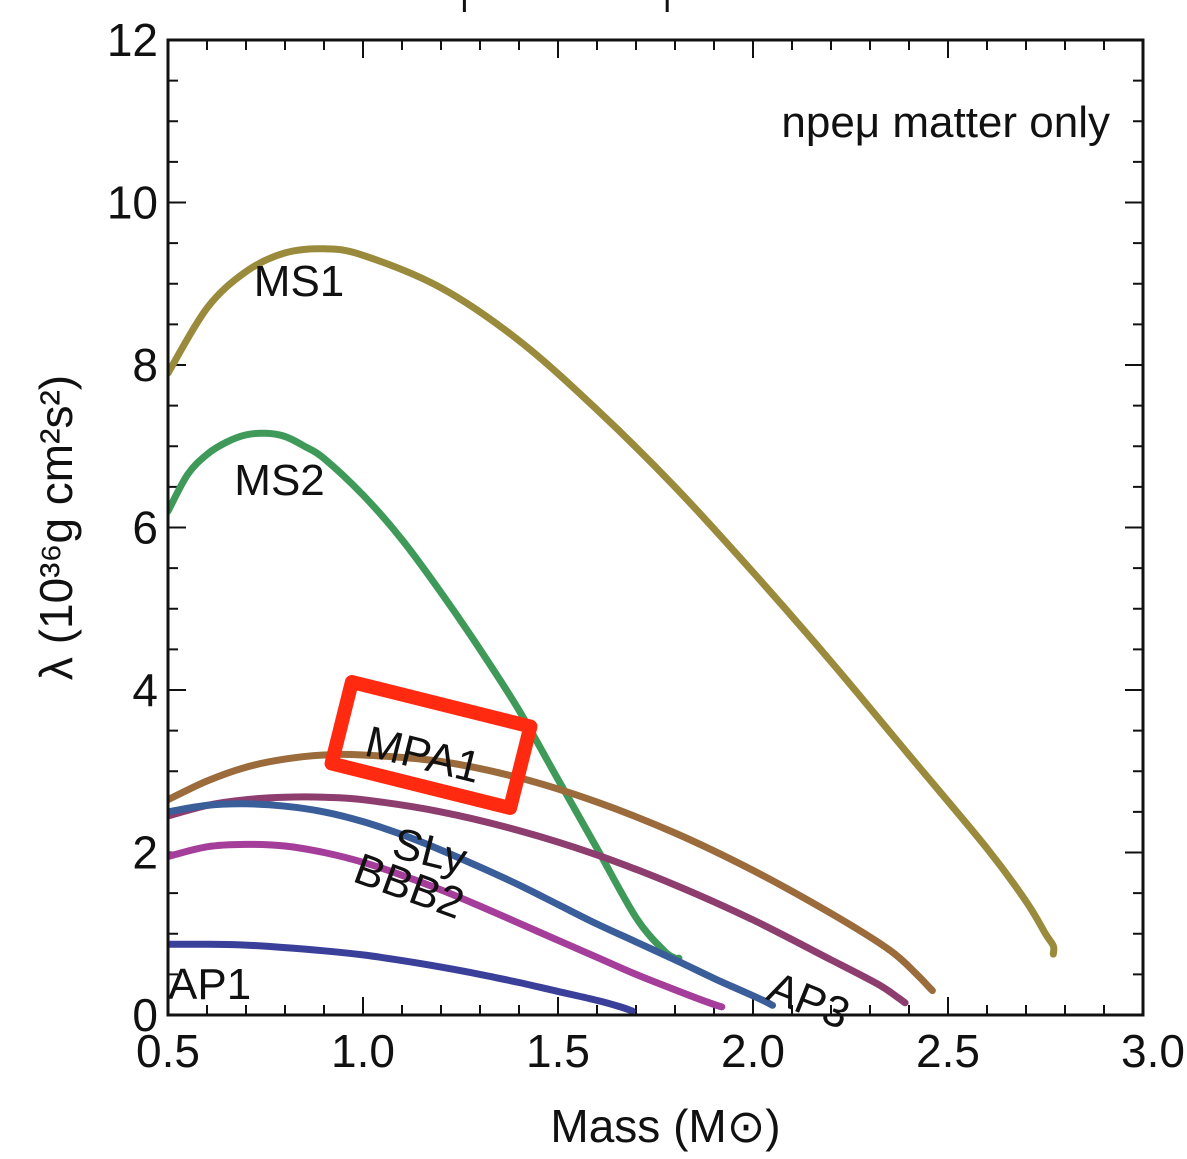 The image size is (1187, 1159). Describe the element at coordinates (145, 690) in the screenshot. I see `y-tick-label: 4` at that location.